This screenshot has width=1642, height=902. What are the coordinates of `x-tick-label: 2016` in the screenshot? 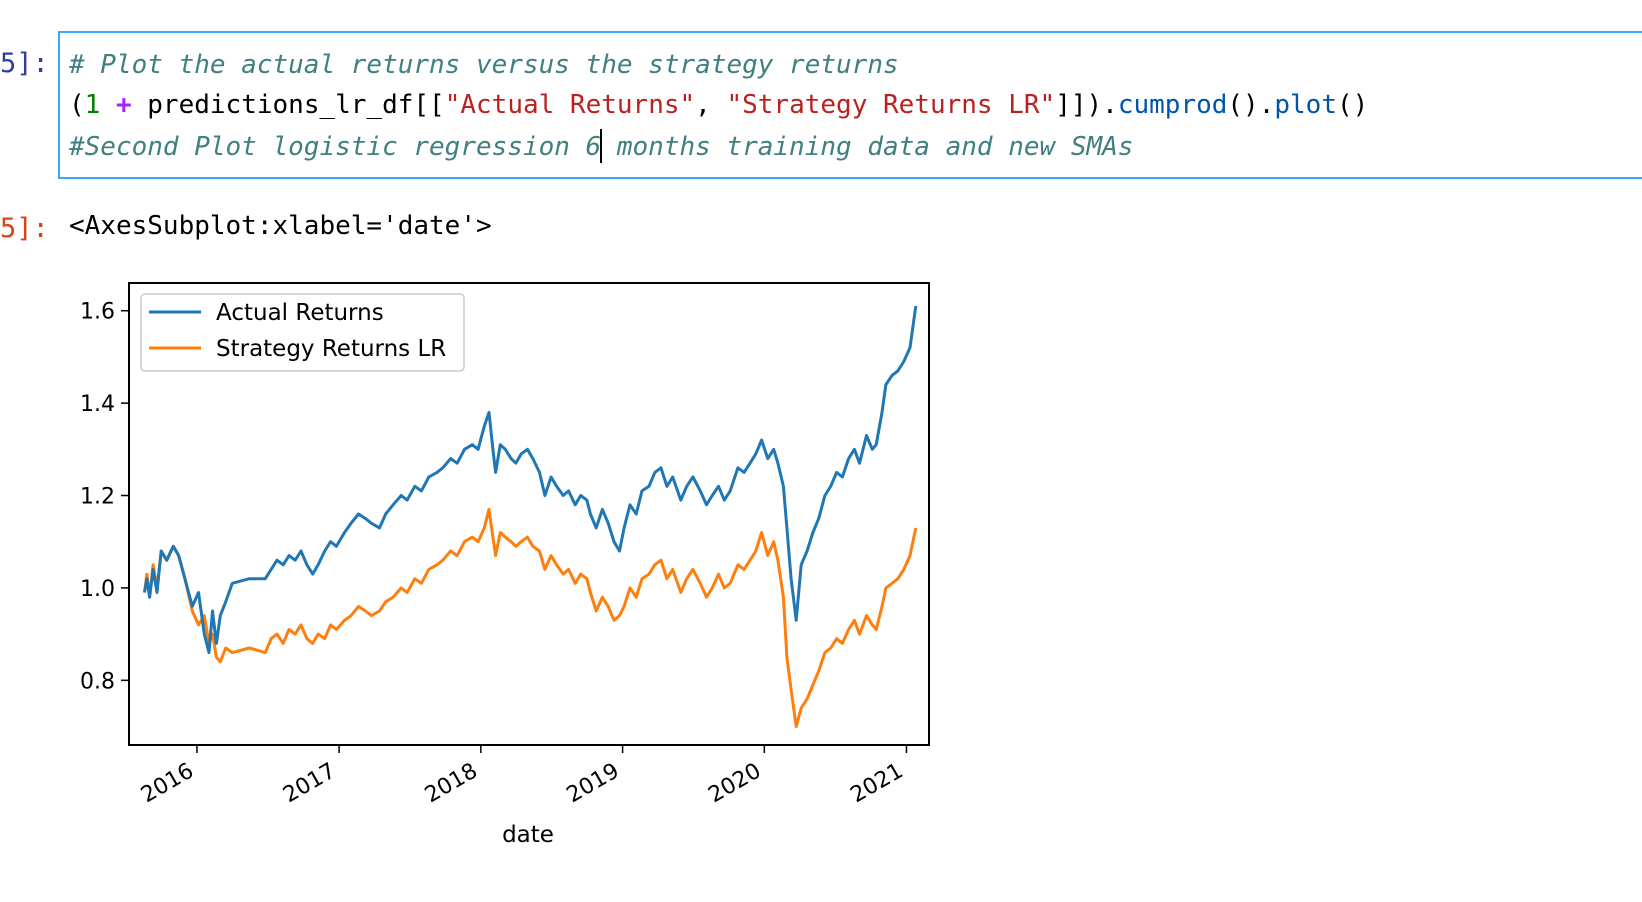 It's located at (167, 784).